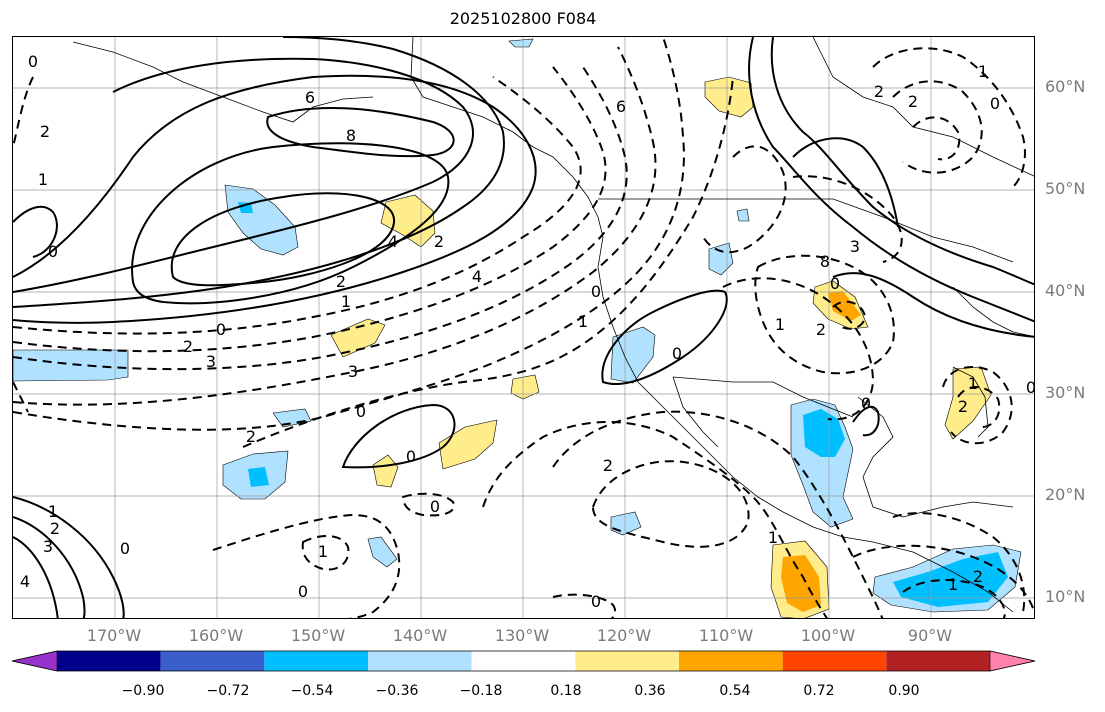 This screenshot has height=712, width=1105. I want to click on lon-label-100w: 100°W, so click(828, 635).